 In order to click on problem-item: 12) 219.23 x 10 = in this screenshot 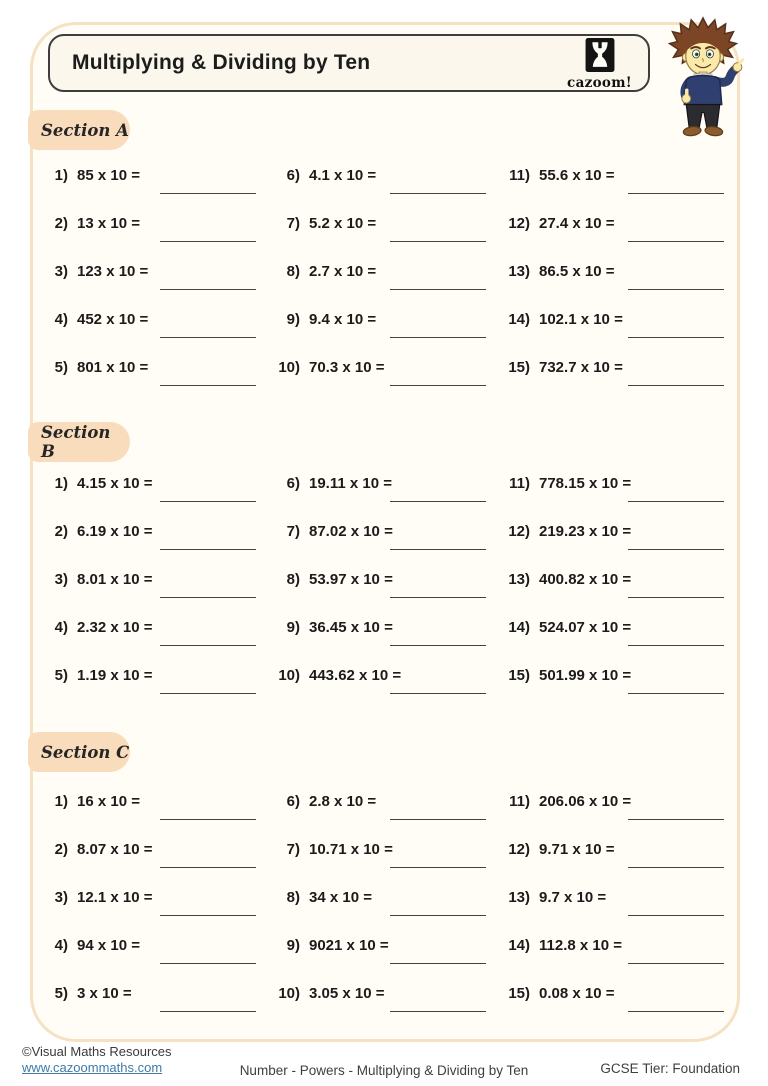, I will do `click(621, 542)`.